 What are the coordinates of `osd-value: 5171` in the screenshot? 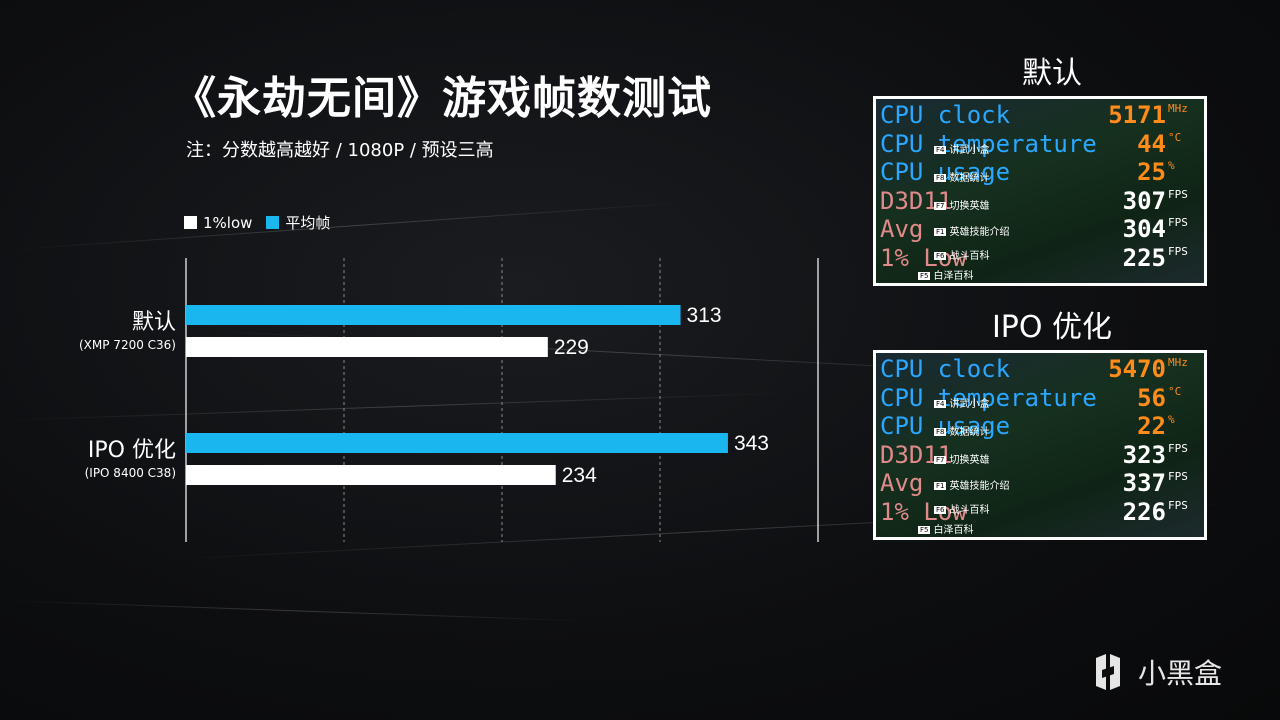 It's located at (1137, 115).